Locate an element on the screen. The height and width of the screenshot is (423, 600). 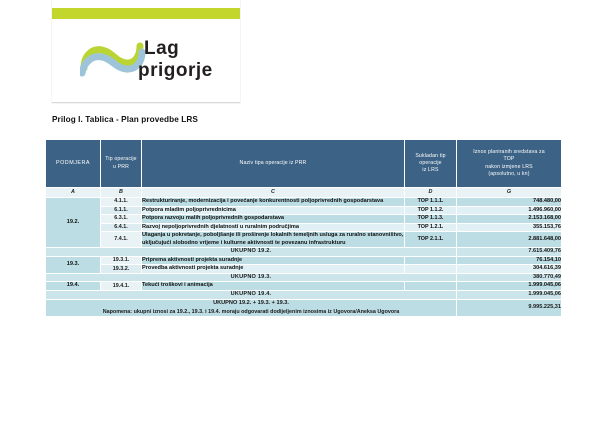
cell-top-6-3-1: TOP 1.1.3. is located at coordinates (430, 219).